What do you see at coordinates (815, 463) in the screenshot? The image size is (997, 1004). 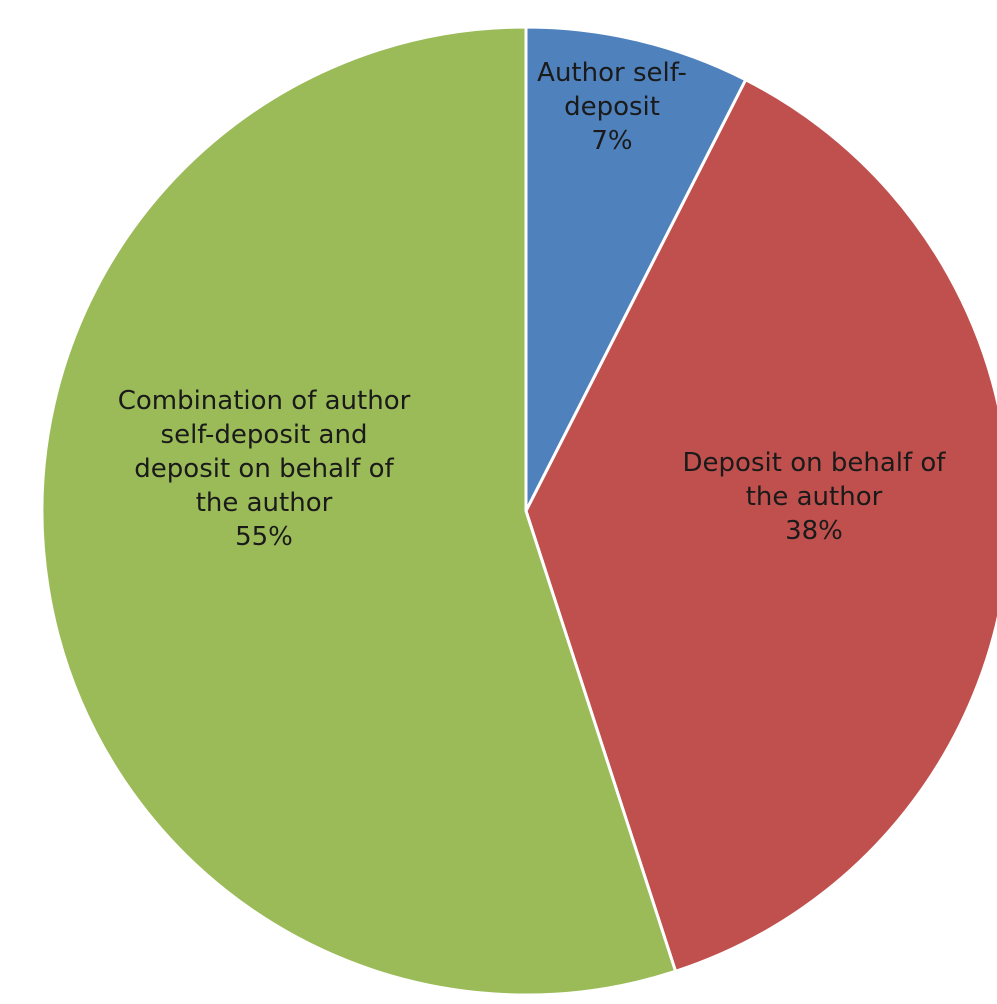 I see `slice-label-line-1-0: Deposit on behalf of` at bounding box center [815, 463].